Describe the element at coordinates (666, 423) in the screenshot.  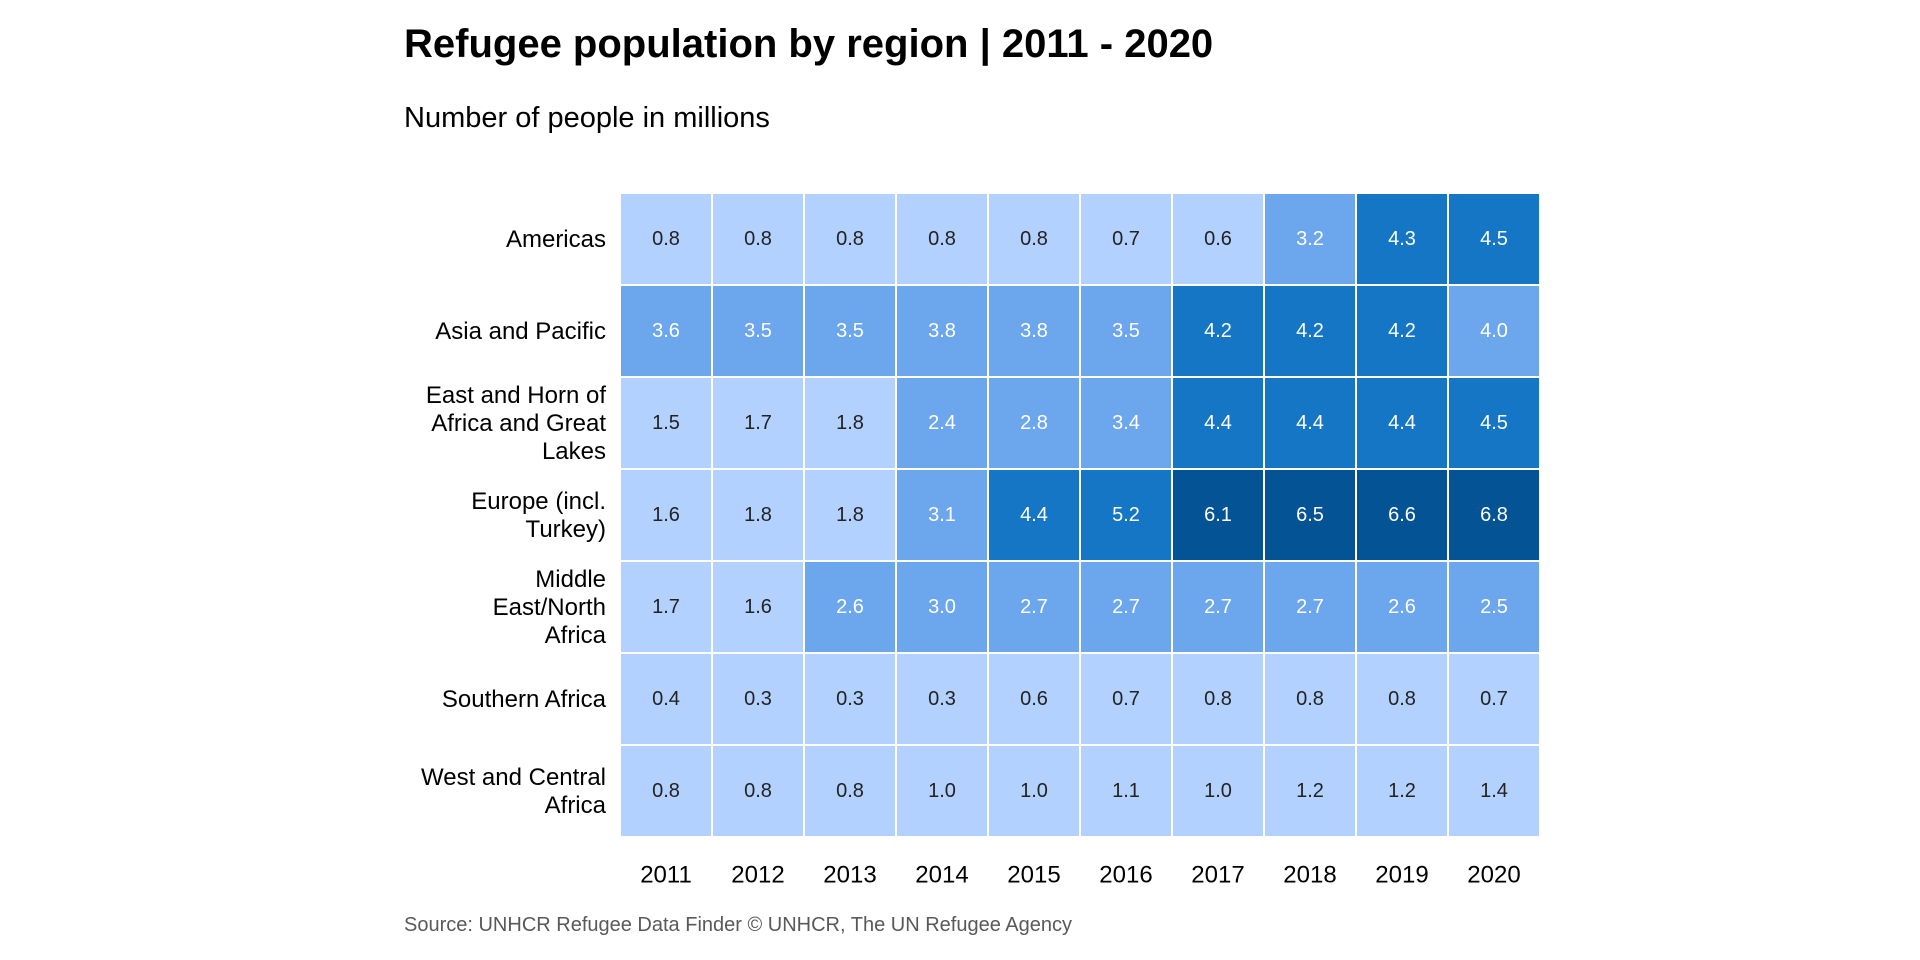
I see `cell-value-label: 1.5` at that location.